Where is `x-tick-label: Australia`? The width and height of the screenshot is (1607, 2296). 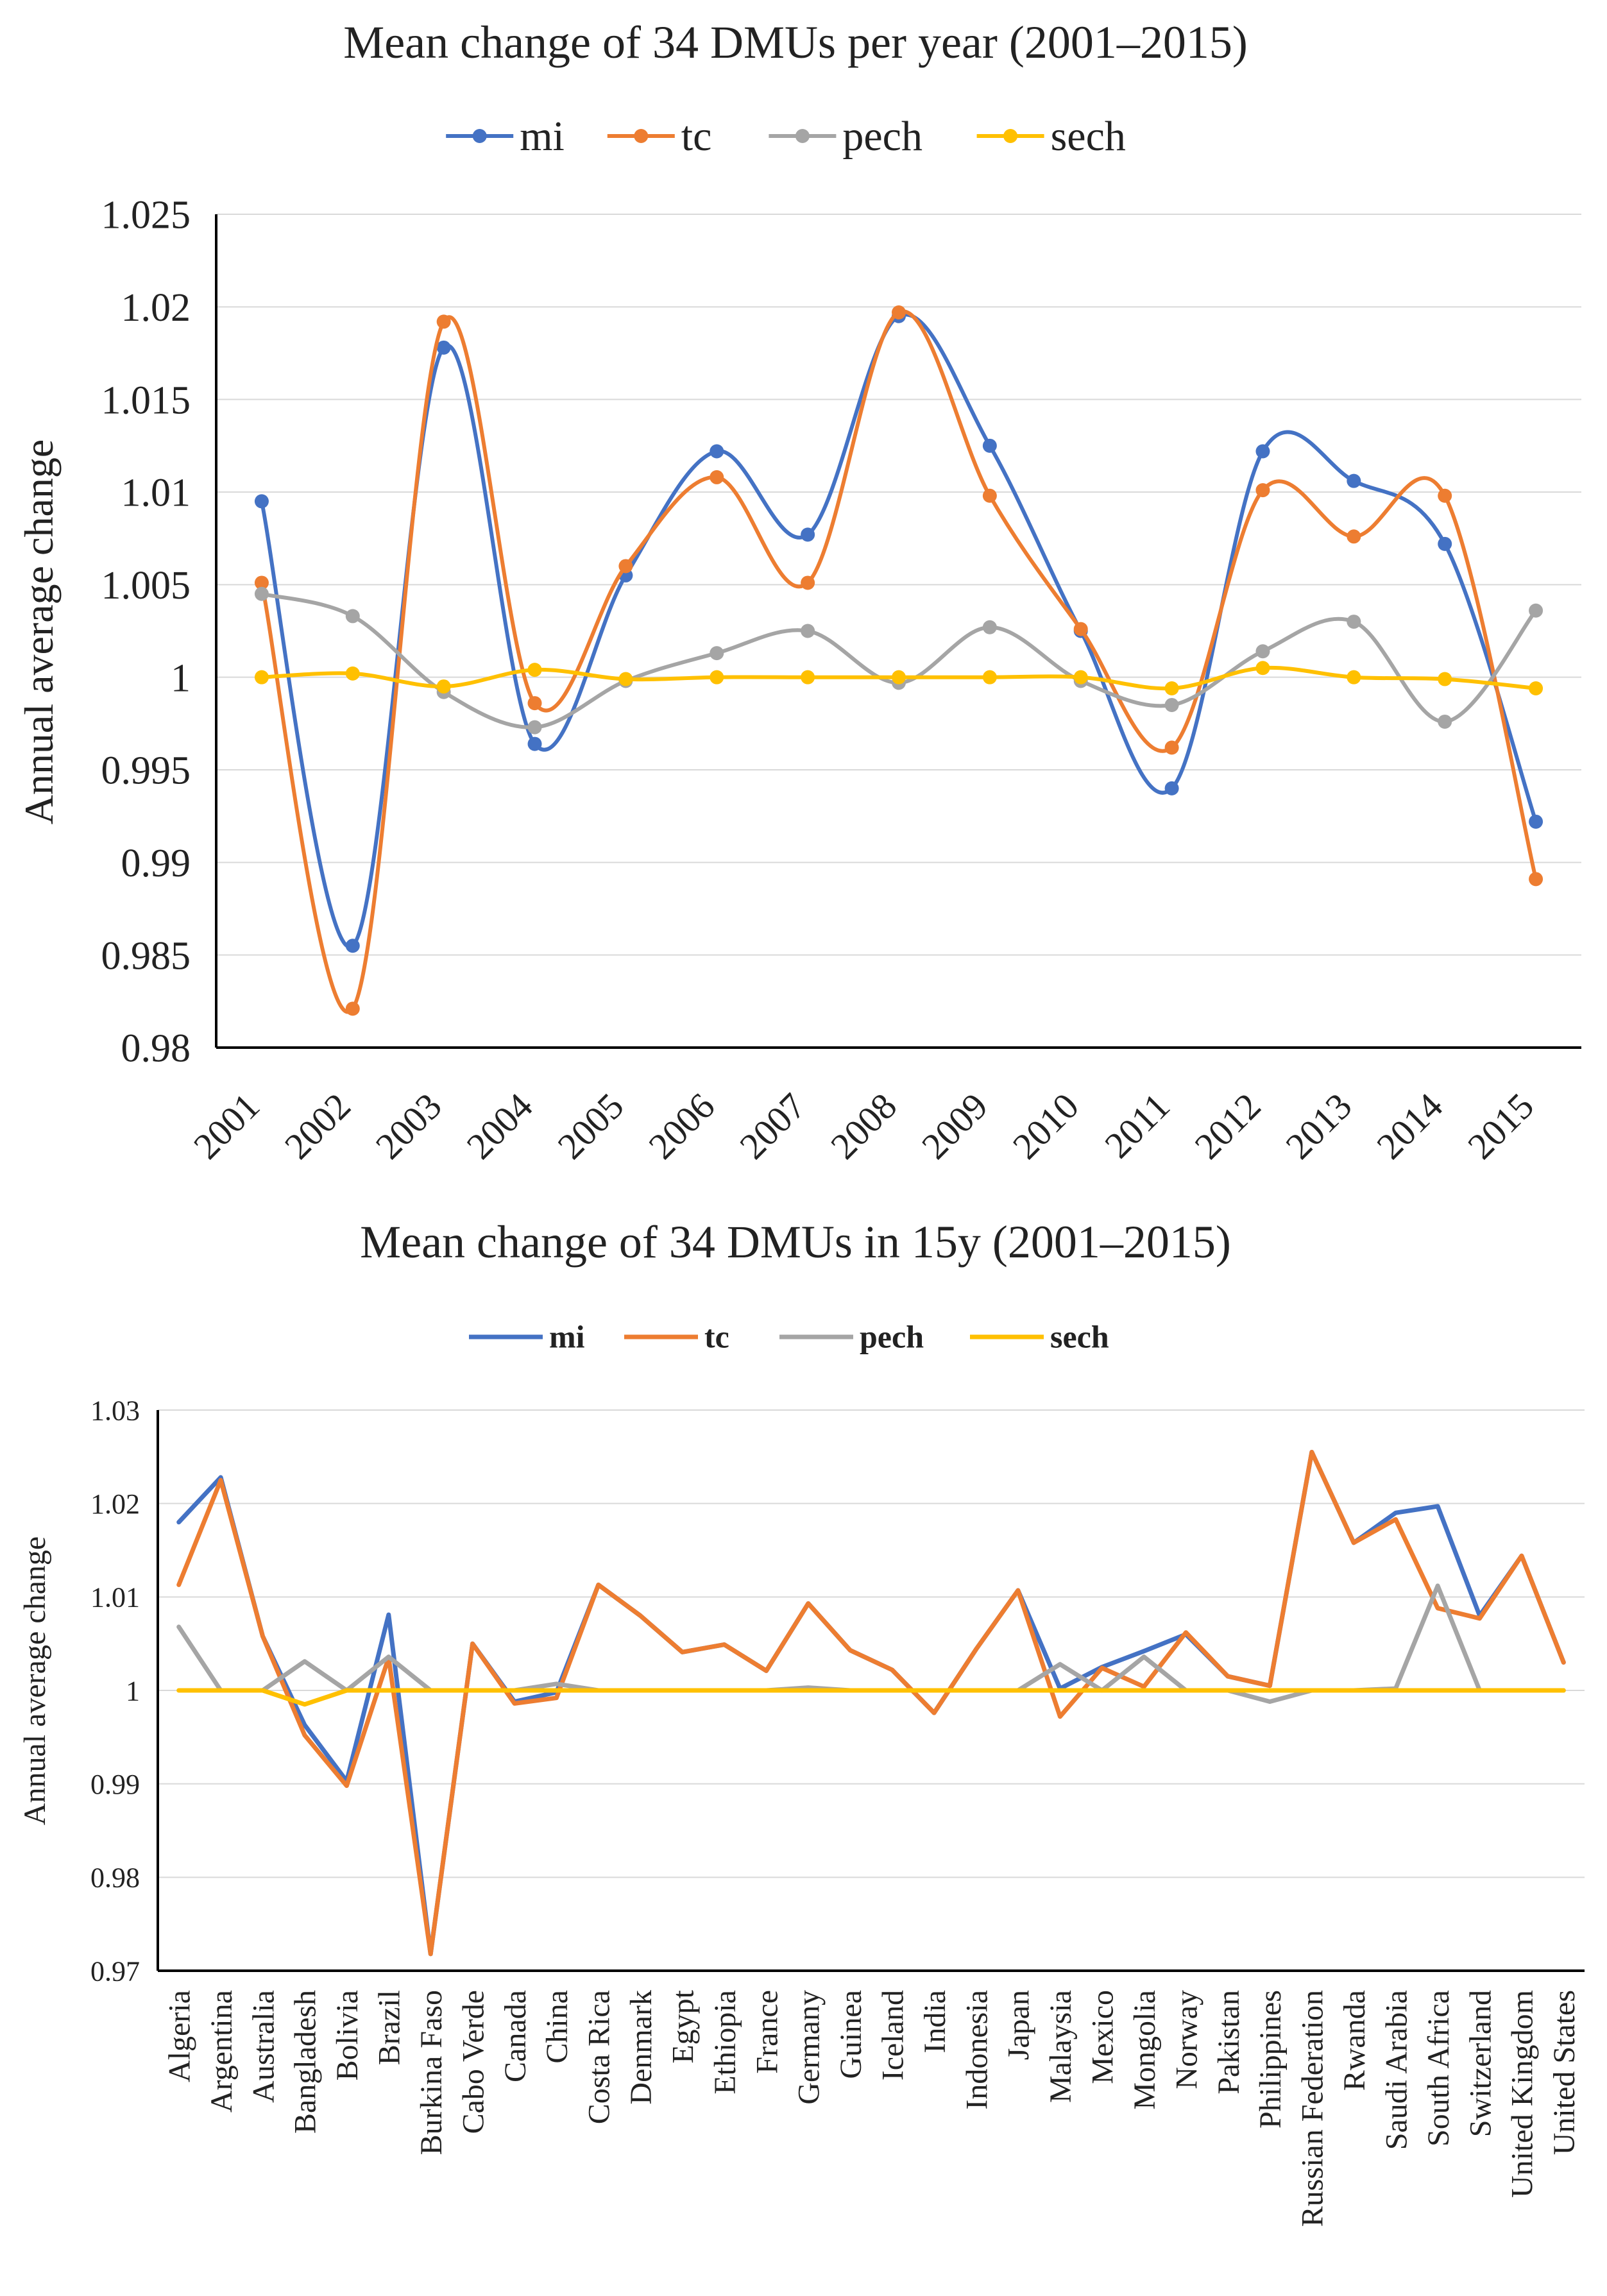 x-tick-label: Australia is located at coordinates (263, 2047).